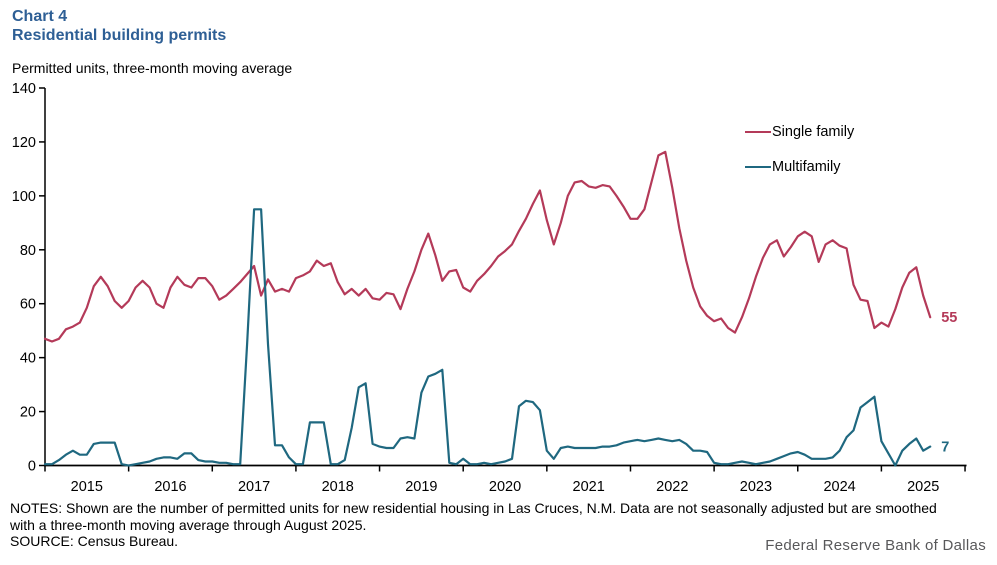 This screenshot has width=997, height=565. What do you see at coordinates (119, 26) in the screenshot?
I see `chart-title-block: Chart 4 Residential building permits` at bounding box center [119, 26].